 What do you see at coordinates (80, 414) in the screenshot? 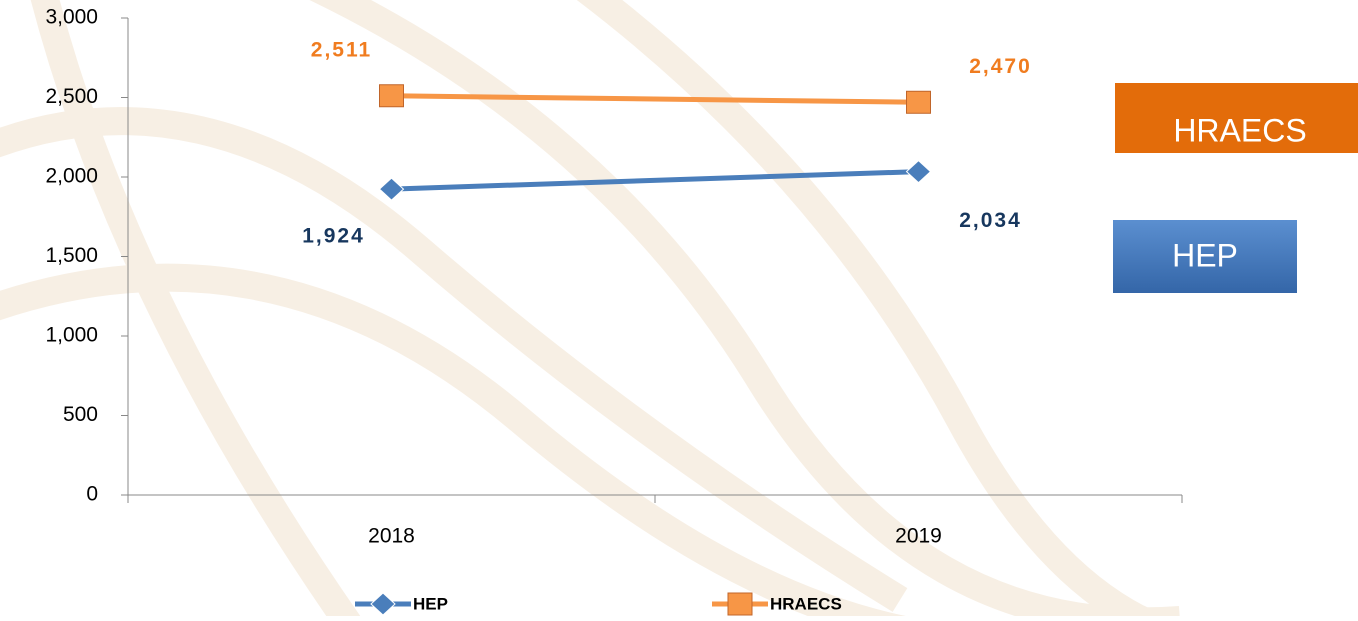
I see `y-tick-label: 500` at bounding box center [80, 414].